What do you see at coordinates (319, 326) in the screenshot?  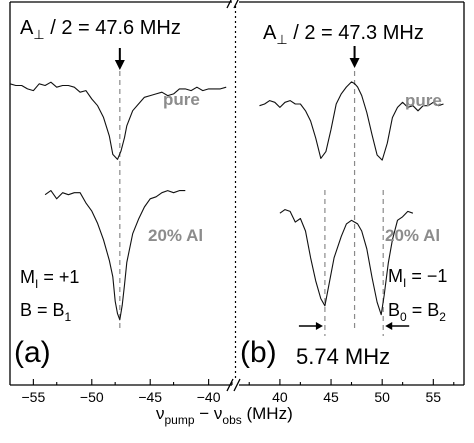 I see `split-arrow-left-head` at bounding box center [319, 326].